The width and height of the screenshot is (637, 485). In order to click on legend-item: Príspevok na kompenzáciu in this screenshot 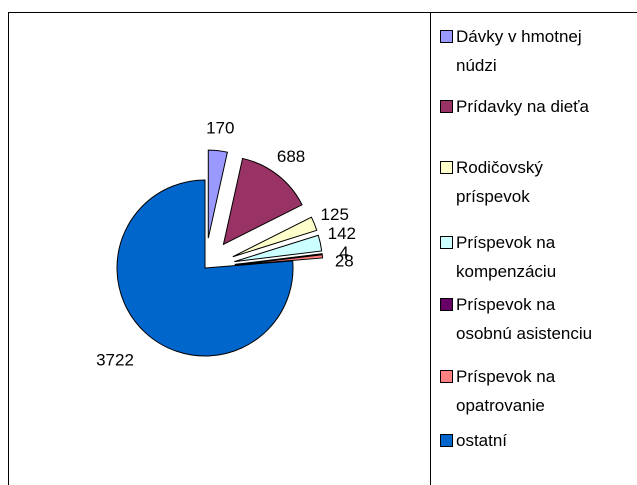, I will do `click(525, 257)`.